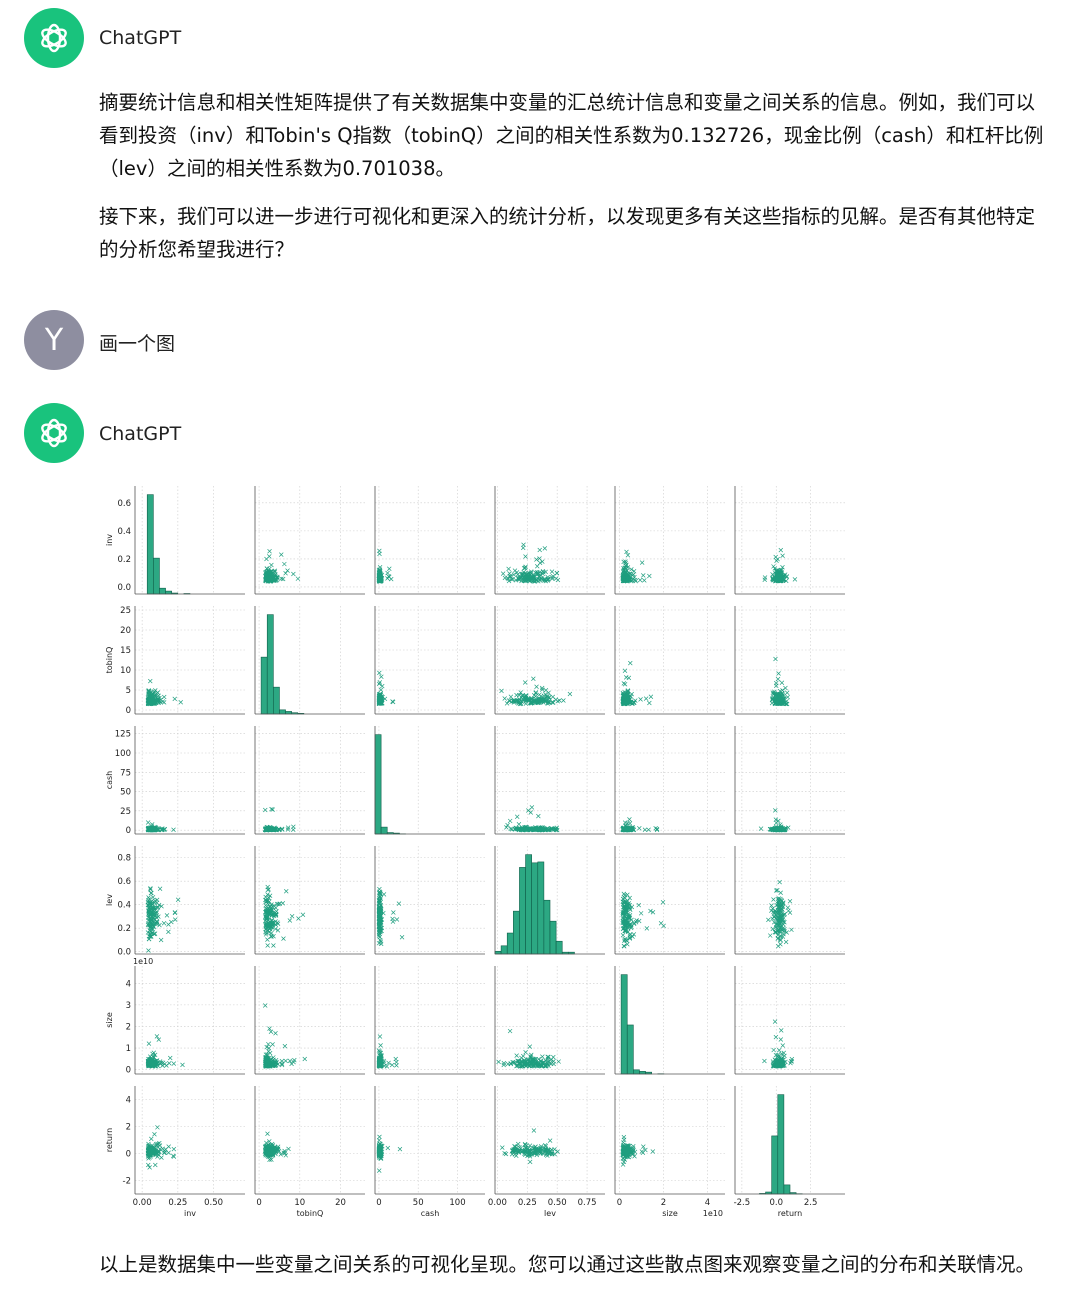 The image size is (1075, 1311). I want to click on pairplot-panel-lev-tobinQ, so click(309, 900).